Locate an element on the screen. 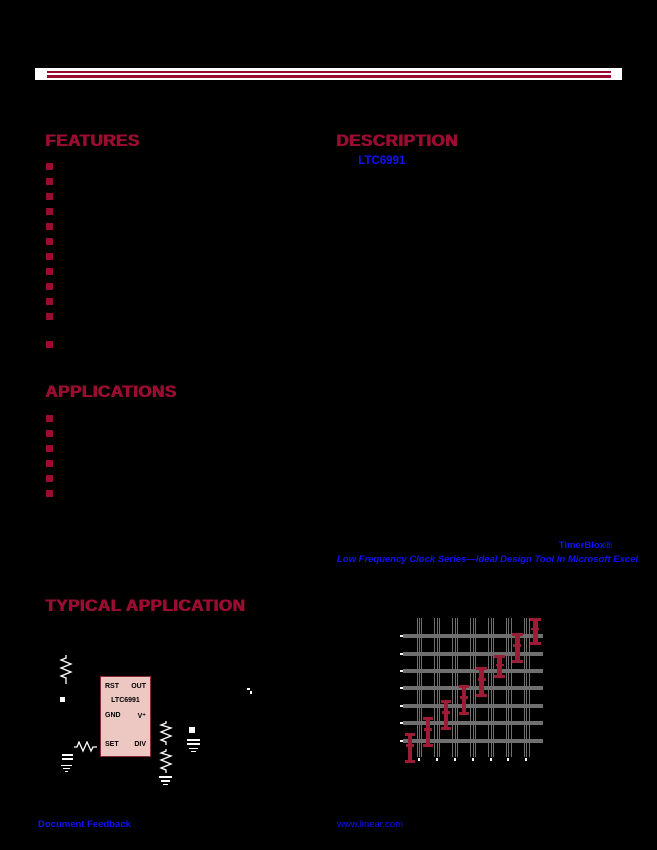 This screenshot has height=850, width=657. typical-application-heading: TYPICAL APPLICATION is located at coordinates (145, 605).